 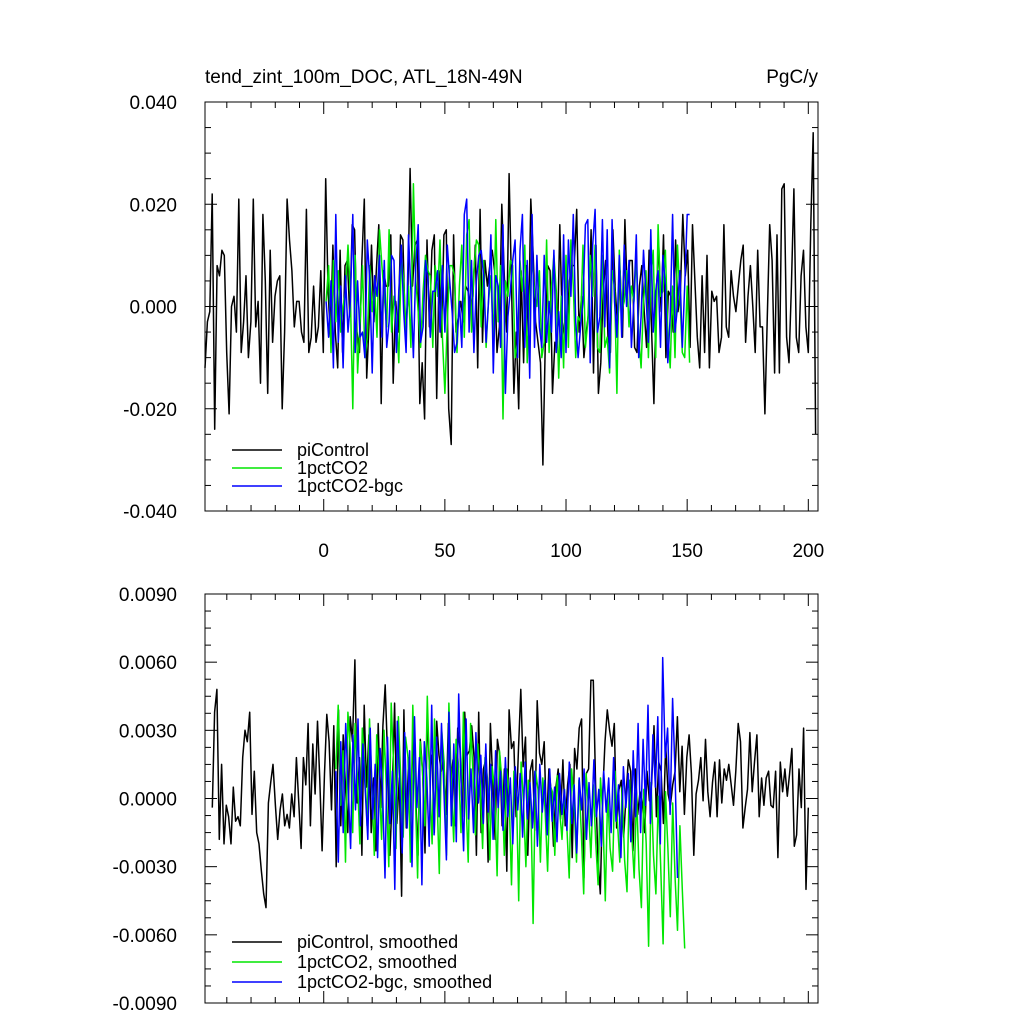 I want to click on x-tick-label: 200, so click(x=808, y=551).